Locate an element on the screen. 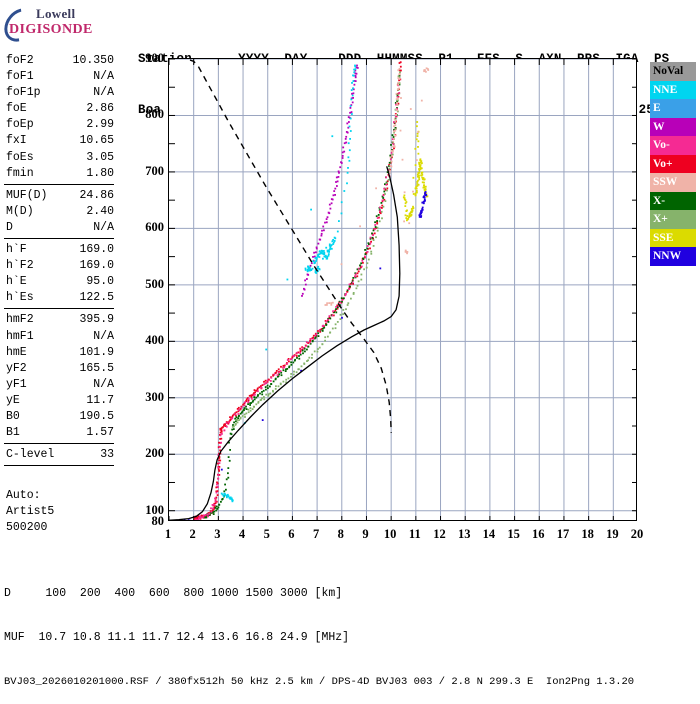 The image size is (700, 704). param-key: yE is located at coordinates (13, 401).